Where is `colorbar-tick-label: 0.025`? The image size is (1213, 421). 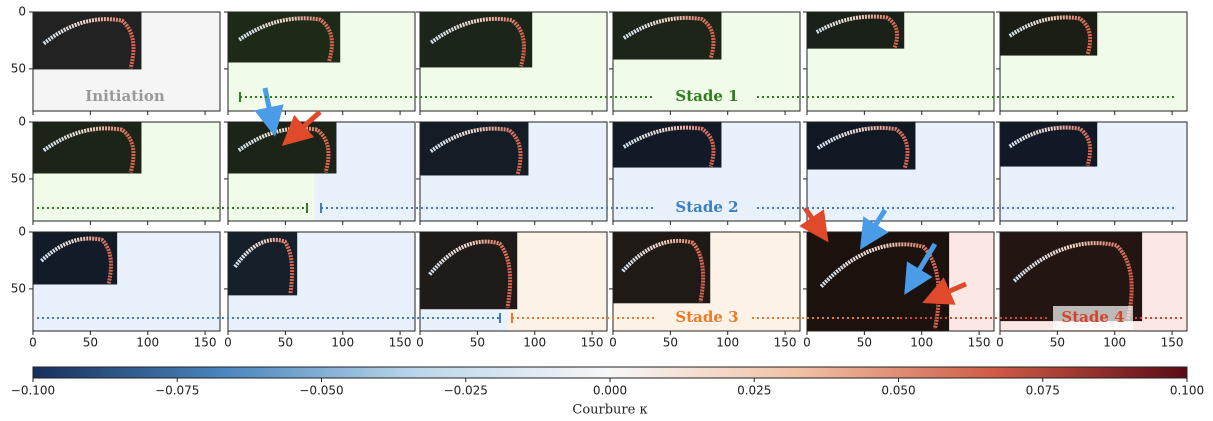
colorbar-tick-label: 0.025 is located at coordinates (754, 391).